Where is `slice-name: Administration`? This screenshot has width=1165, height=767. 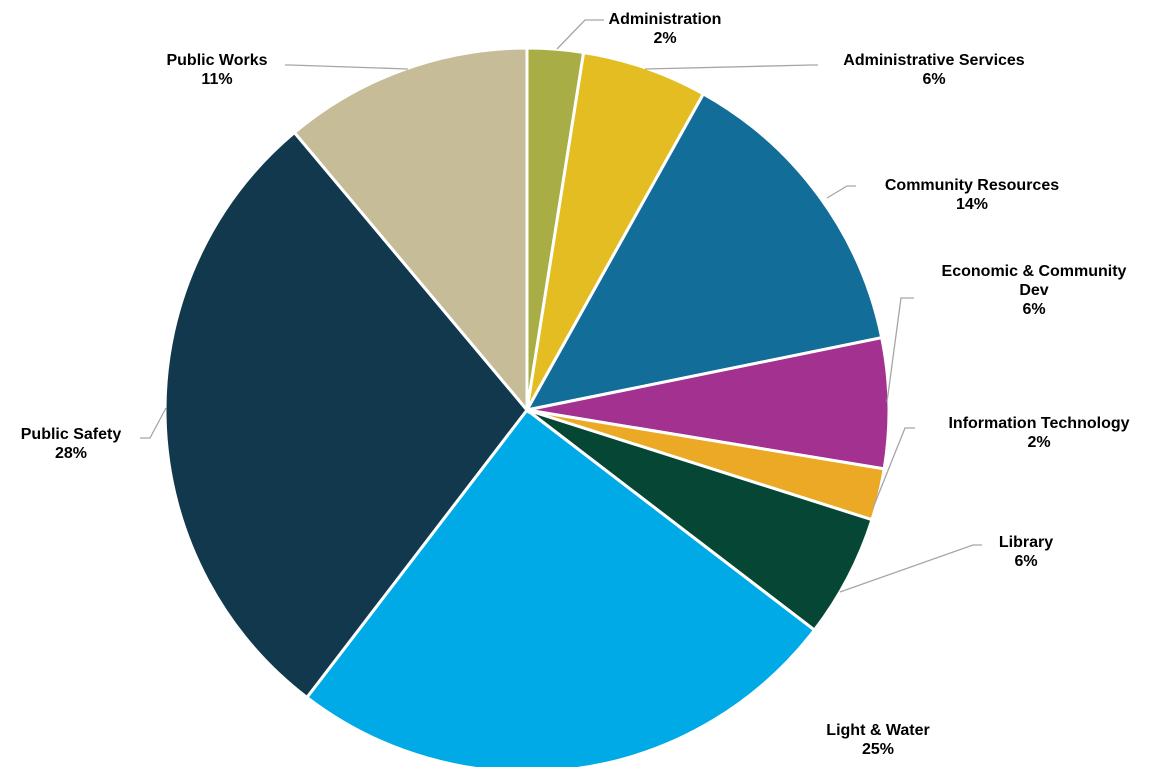
slice-name: Administration is located at coordinates (665, 19).